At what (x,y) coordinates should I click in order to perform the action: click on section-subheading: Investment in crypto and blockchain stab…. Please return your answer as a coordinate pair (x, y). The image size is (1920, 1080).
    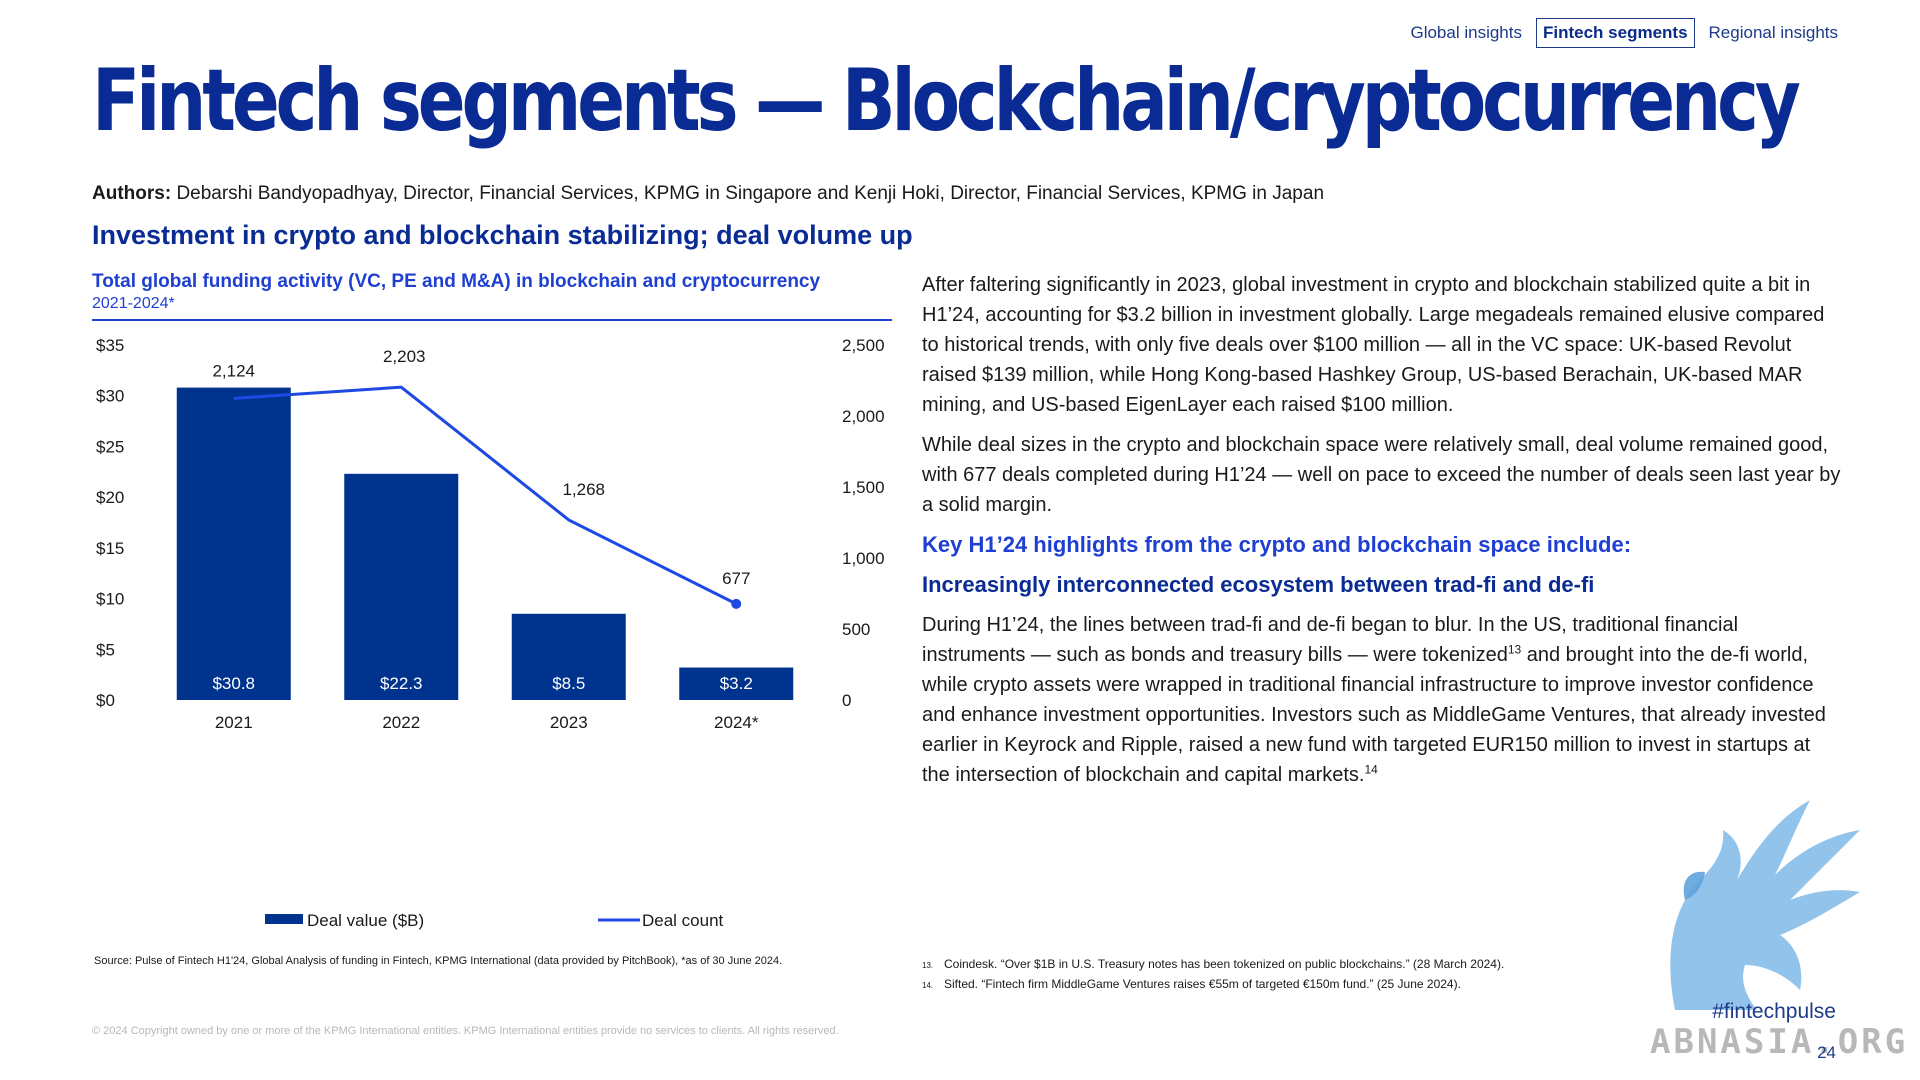
    Looking at the image, I should click on (502, 235).